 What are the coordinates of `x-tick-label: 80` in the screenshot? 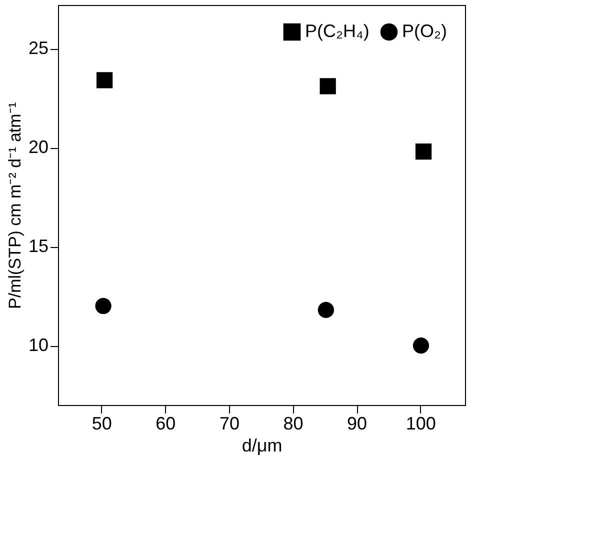 It's located at (293, 424).